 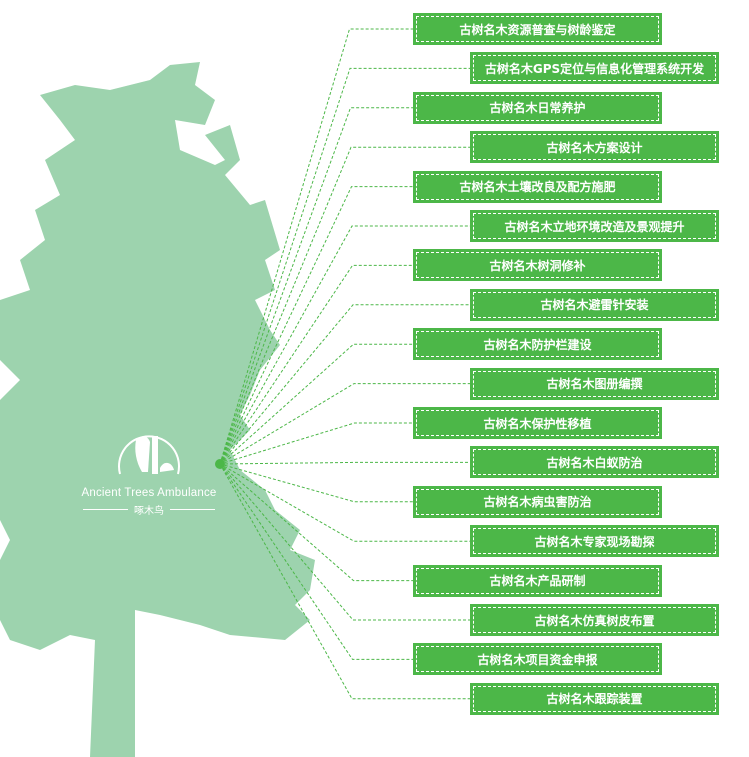 I want to click on service-box: 古树名木仿真树皮布置, so click(x=594, y=620).